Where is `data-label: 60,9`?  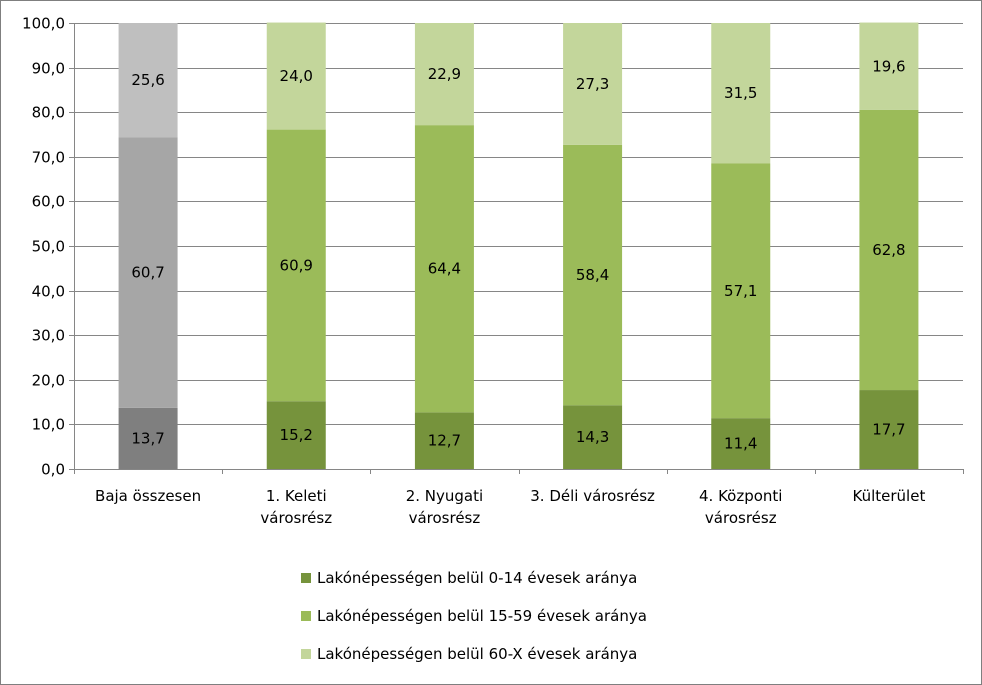
data-label: 60,9 is located at coordinates (296, 265).